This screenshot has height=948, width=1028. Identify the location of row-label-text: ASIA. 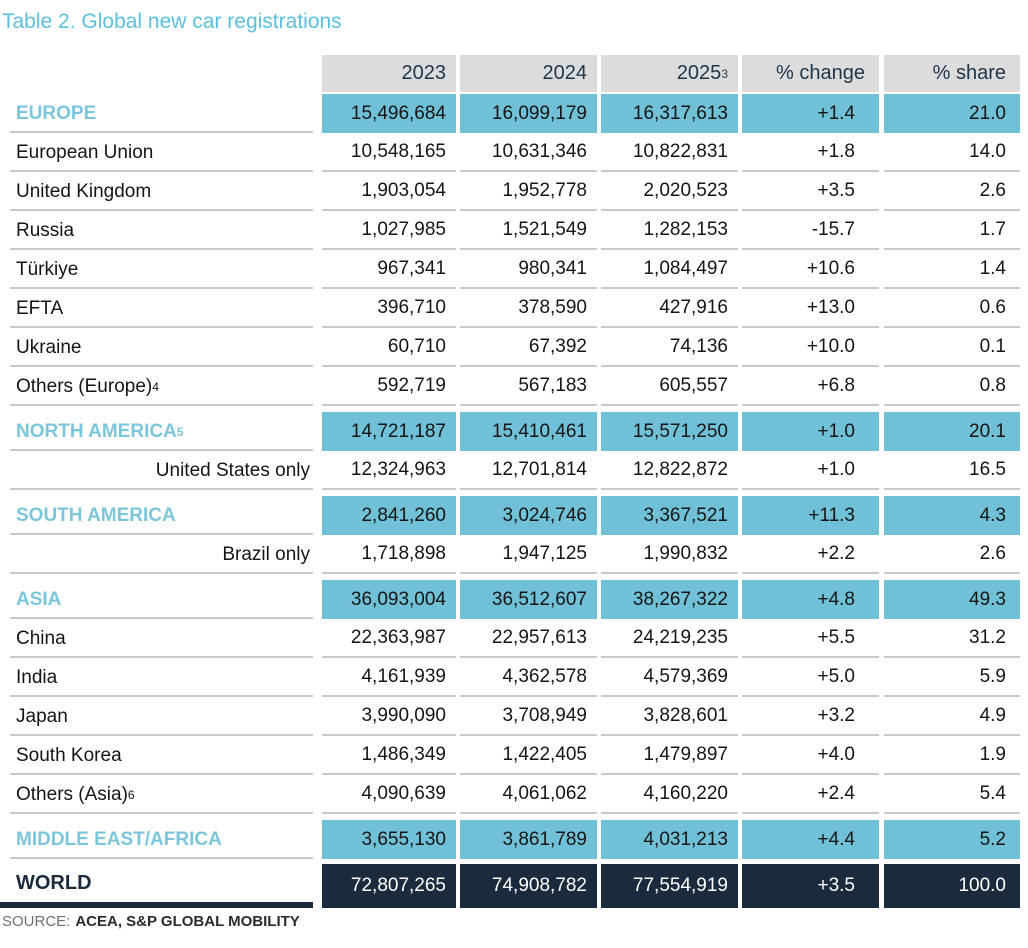
(39, 599).